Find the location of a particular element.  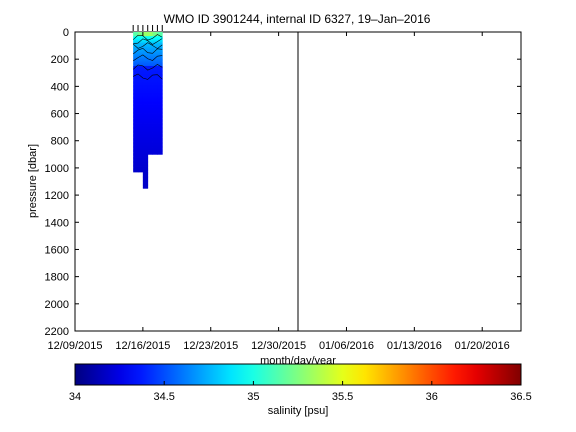

colorbar-tick-label: 34 is located at coordinates (75, 397).